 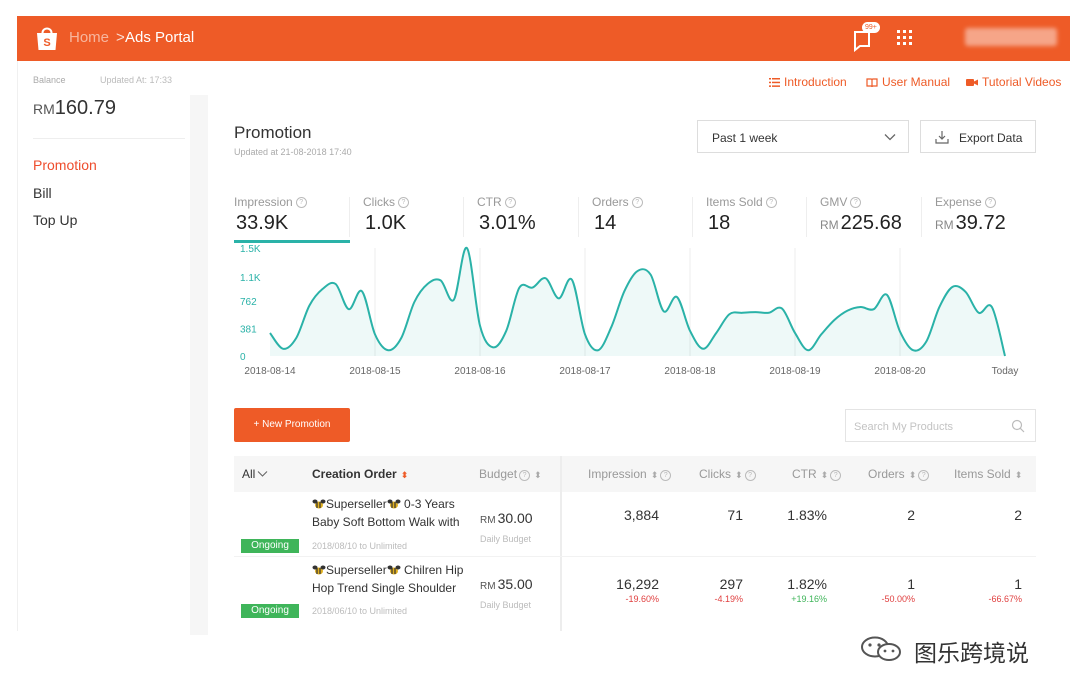 What do you see at coordinates (958, 202) in the screenshot?
I see `metric-label: Expense` at bounding box center [958, 202].